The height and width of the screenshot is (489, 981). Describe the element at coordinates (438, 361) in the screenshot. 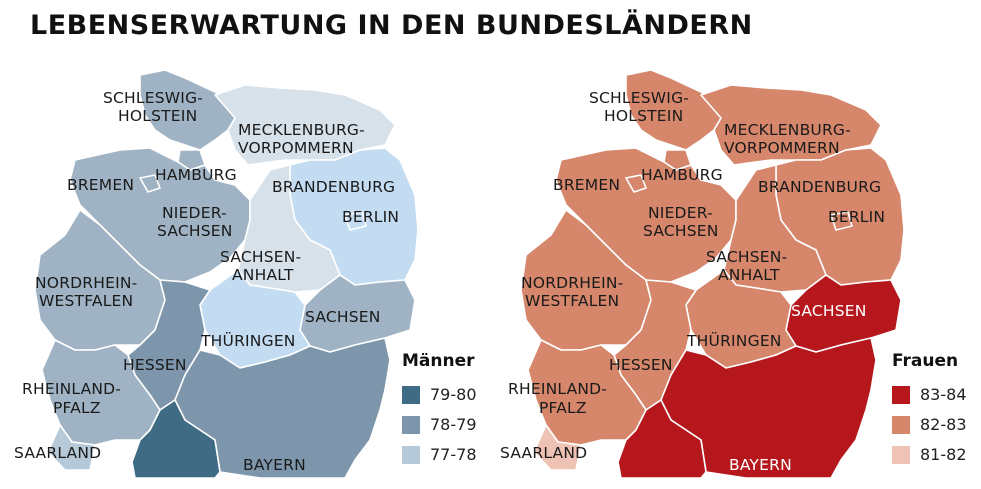

I see `legend-title: Männer` at that location.